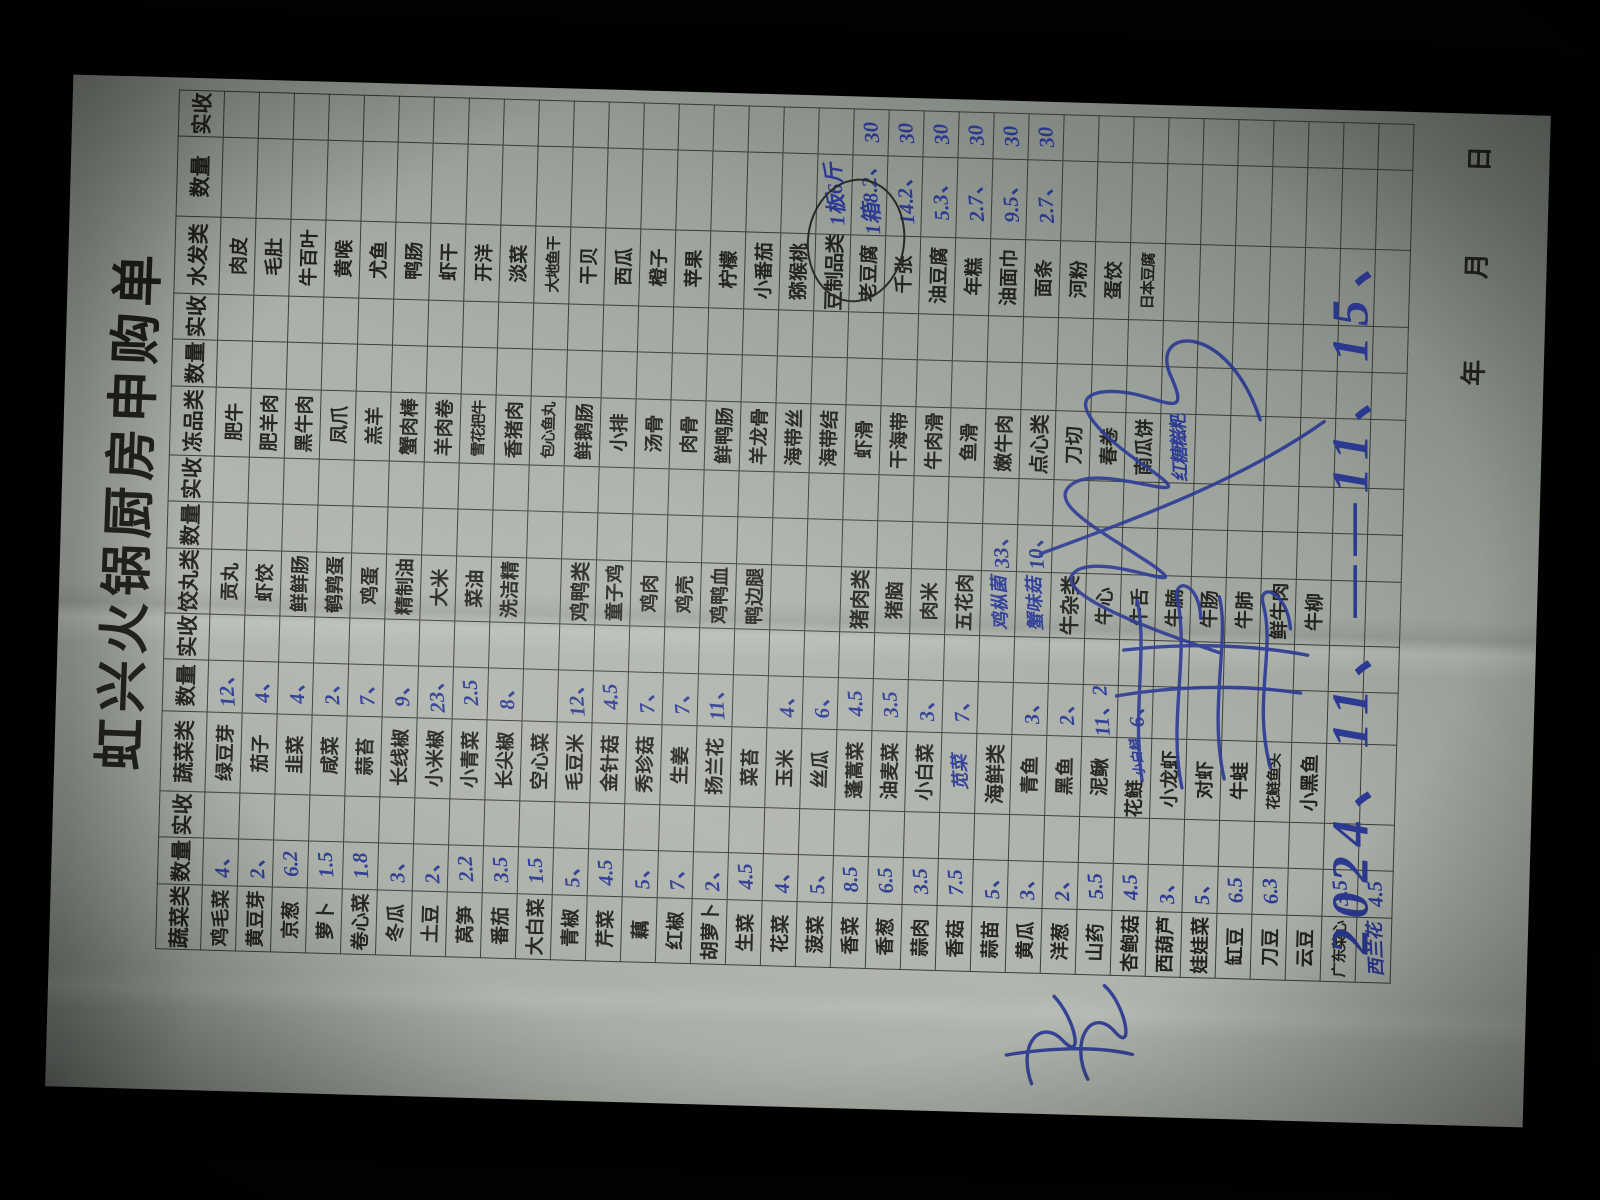 The width and height of the screenshot is (1600, 1200). I want to click on item-name-cell: 老豆腐, so click(867, 273).